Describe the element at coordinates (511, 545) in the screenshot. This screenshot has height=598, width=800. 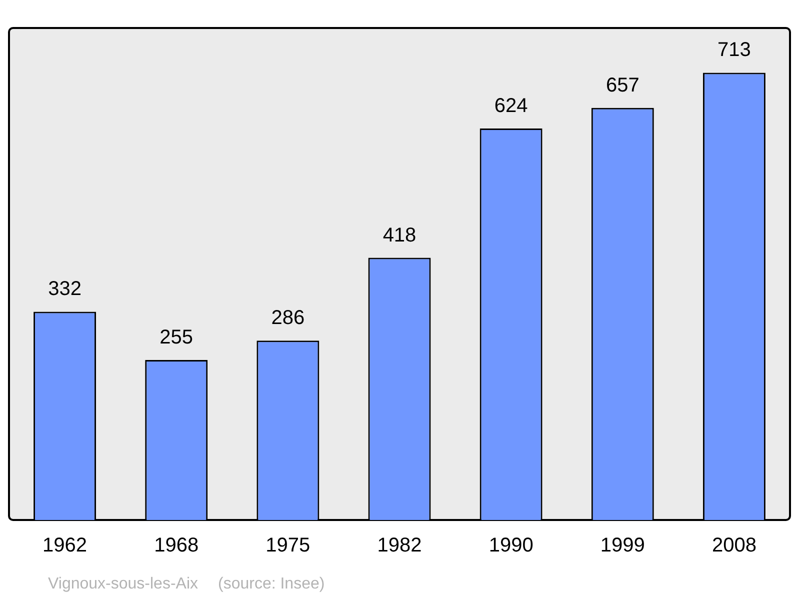
I see `x-tick-label: 1990` at that location.